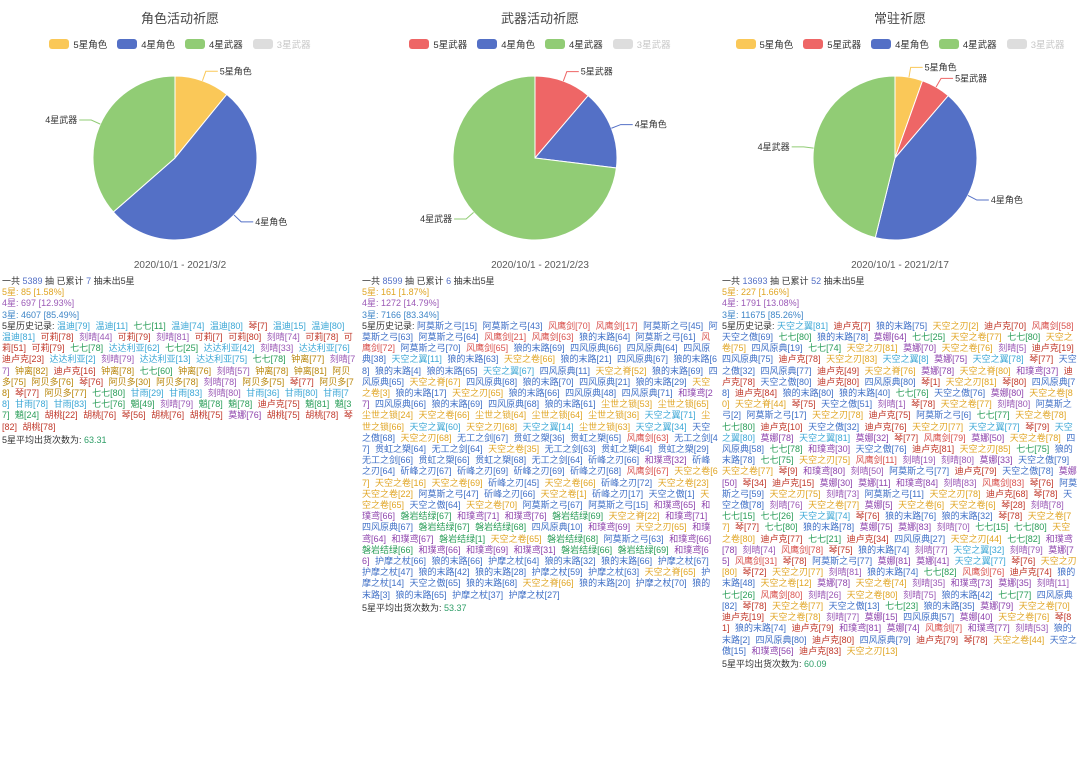 Image resolution: width=1080 pixels, height=777 pixels. What do you see at coordinates (833, 639) in the screenshot?
I see `history-item: 迪卢克[80]` at bounding box center [833, 639].